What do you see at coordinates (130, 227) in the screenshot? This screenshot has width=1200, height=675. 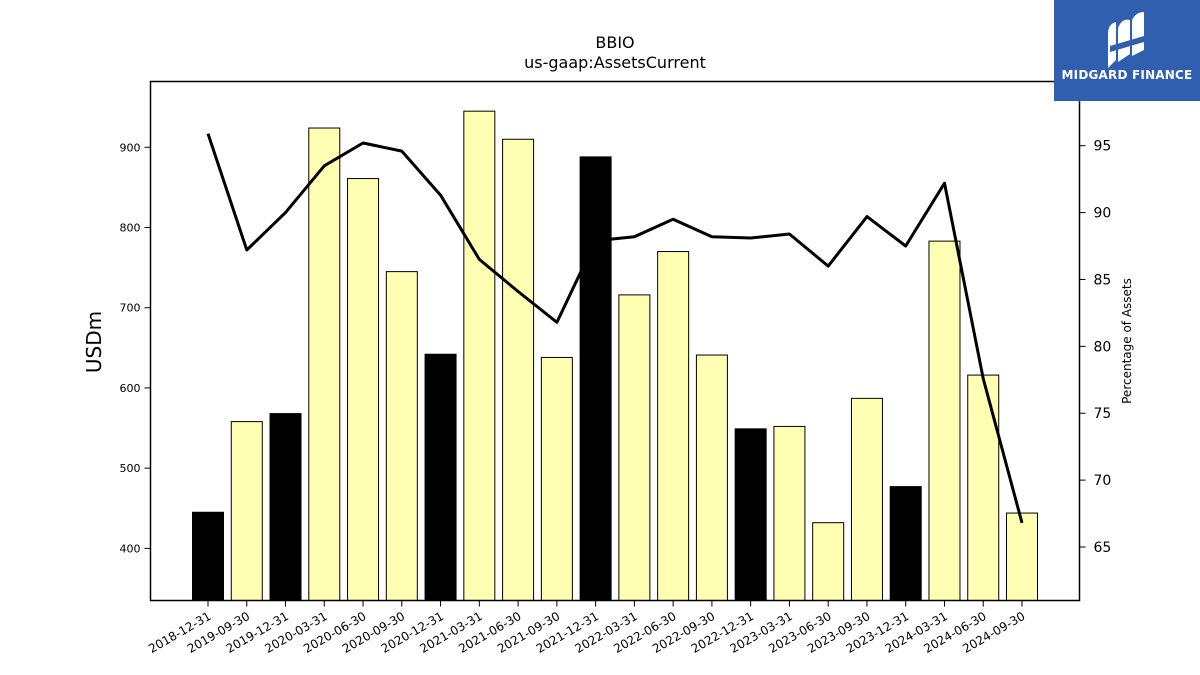 I see `y-tick-label: 800` at bounding box center [130, 227].